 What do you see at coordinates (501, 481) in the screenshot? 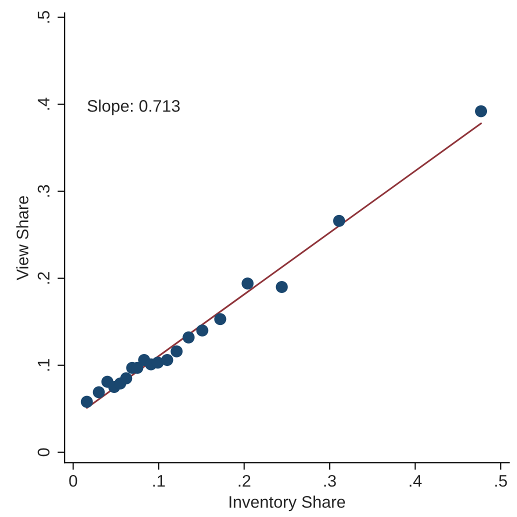
I see `x-tick-label: .5` at bounding box center [501, 481].